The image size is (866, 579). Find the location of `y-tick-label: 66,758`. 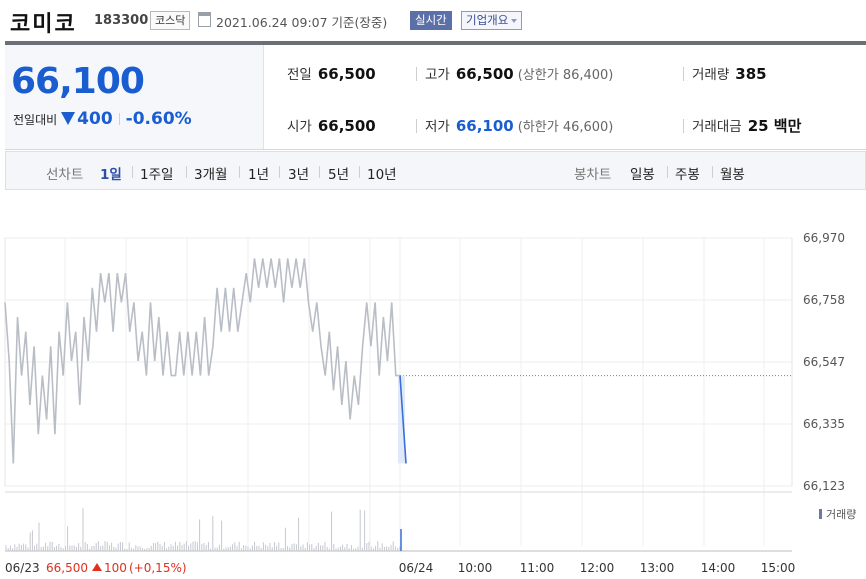

y-tick-label: 66,758 is located at coordinates (824, 300).